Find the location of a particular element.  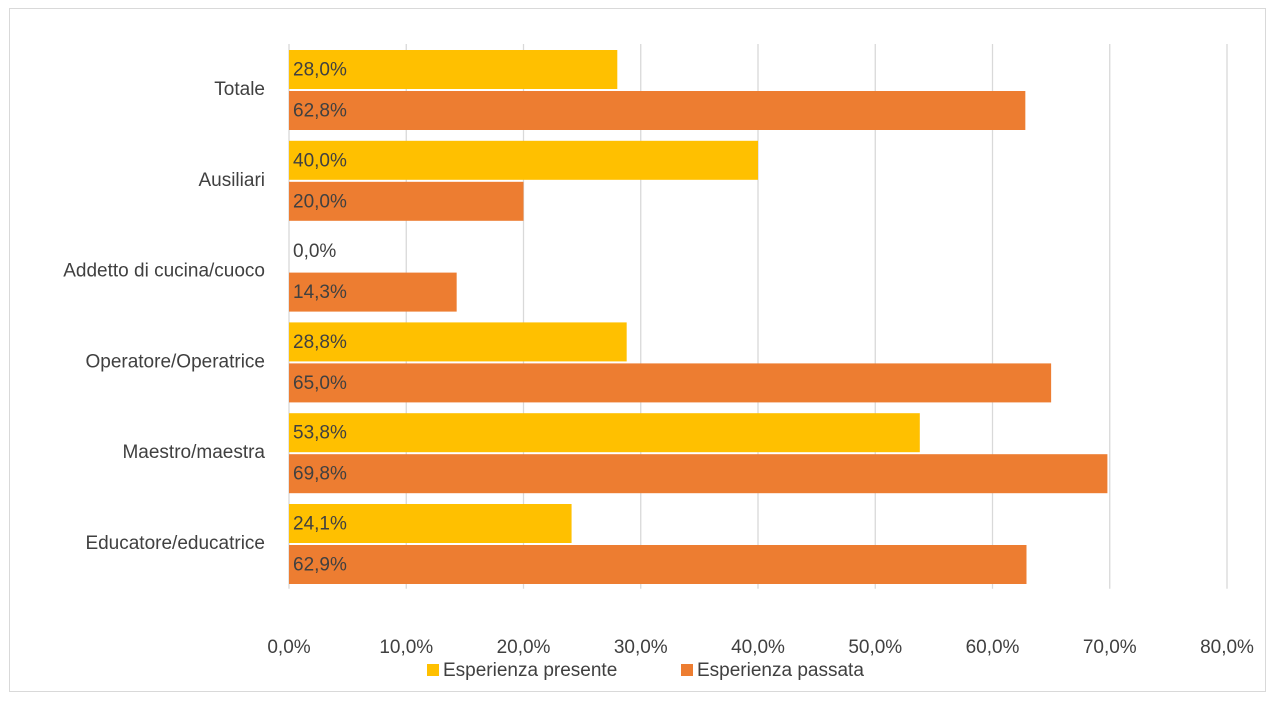

x-tick-label: 80,0% is located at coordinates (1227, 647).